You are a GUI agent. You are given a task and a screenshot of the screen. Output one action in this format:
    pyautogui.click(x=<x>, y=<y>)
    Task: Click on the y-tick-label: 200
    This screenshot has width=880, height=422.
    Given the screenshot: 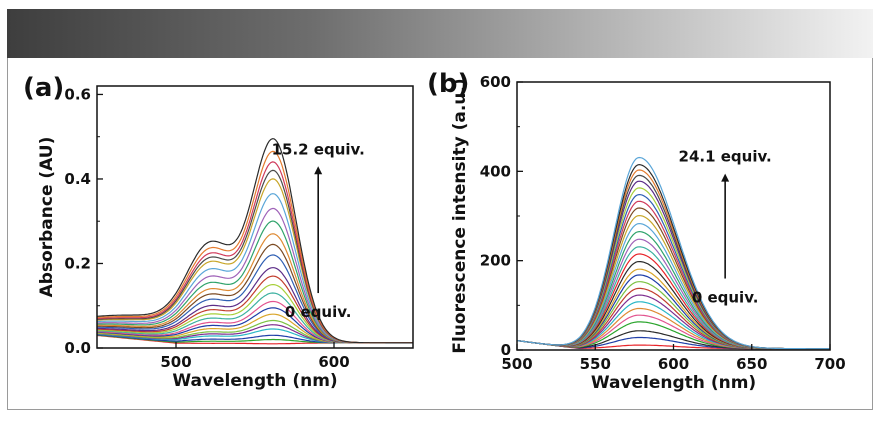 What is the action you would take?
    pyautogui.click(x=495, y=261)
    